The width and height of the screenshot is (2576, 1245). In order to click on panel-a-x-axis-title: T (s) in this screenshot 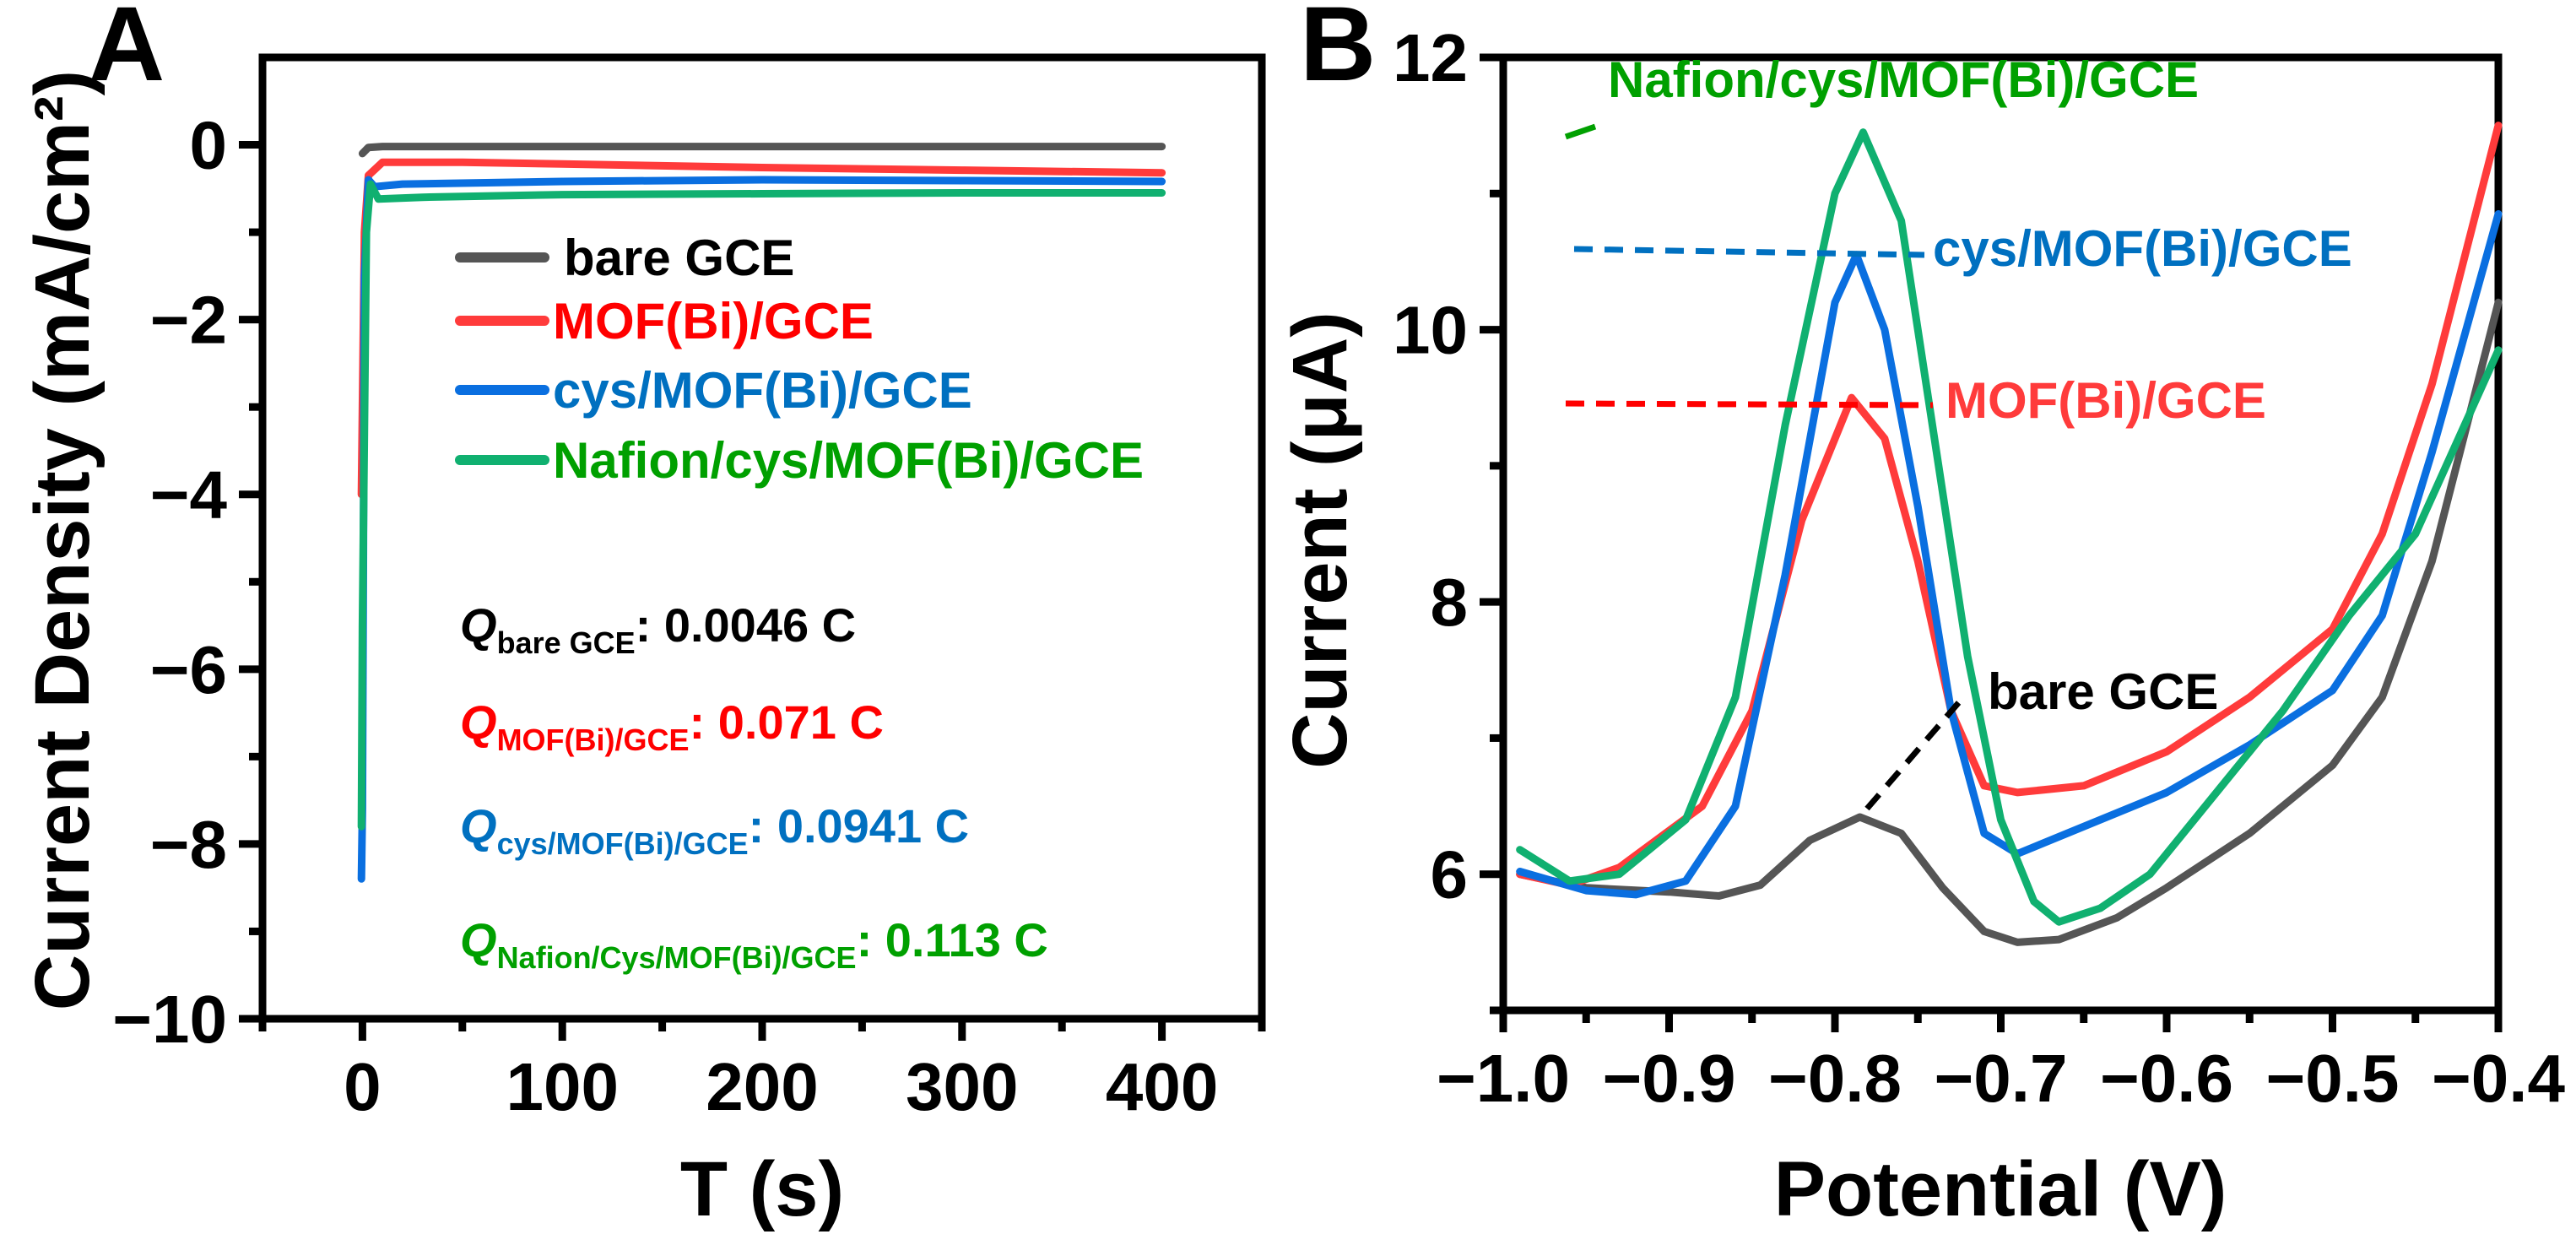, I will do `click(762, 1189)`.